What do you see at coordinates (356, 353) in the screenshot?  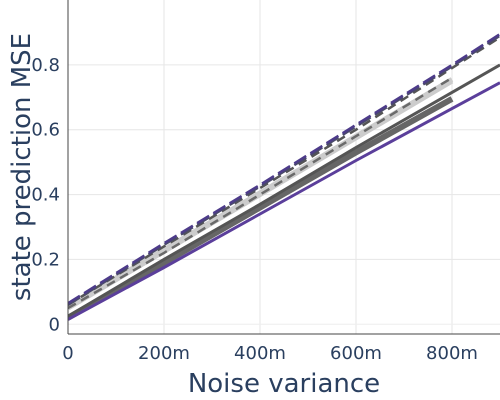 I see `x-tick-label: 600m` at bounding box center [356, 353].